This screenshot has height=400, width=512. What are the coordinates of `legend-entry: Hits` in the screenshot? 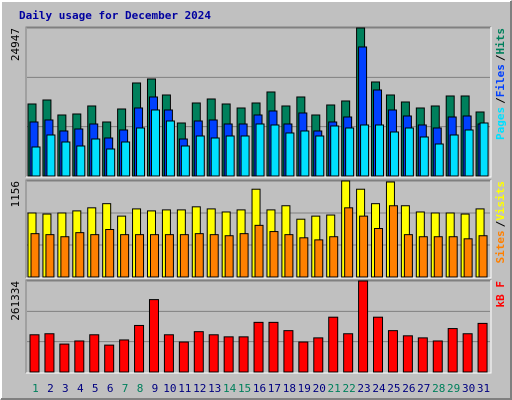 It's located at (500, 41).